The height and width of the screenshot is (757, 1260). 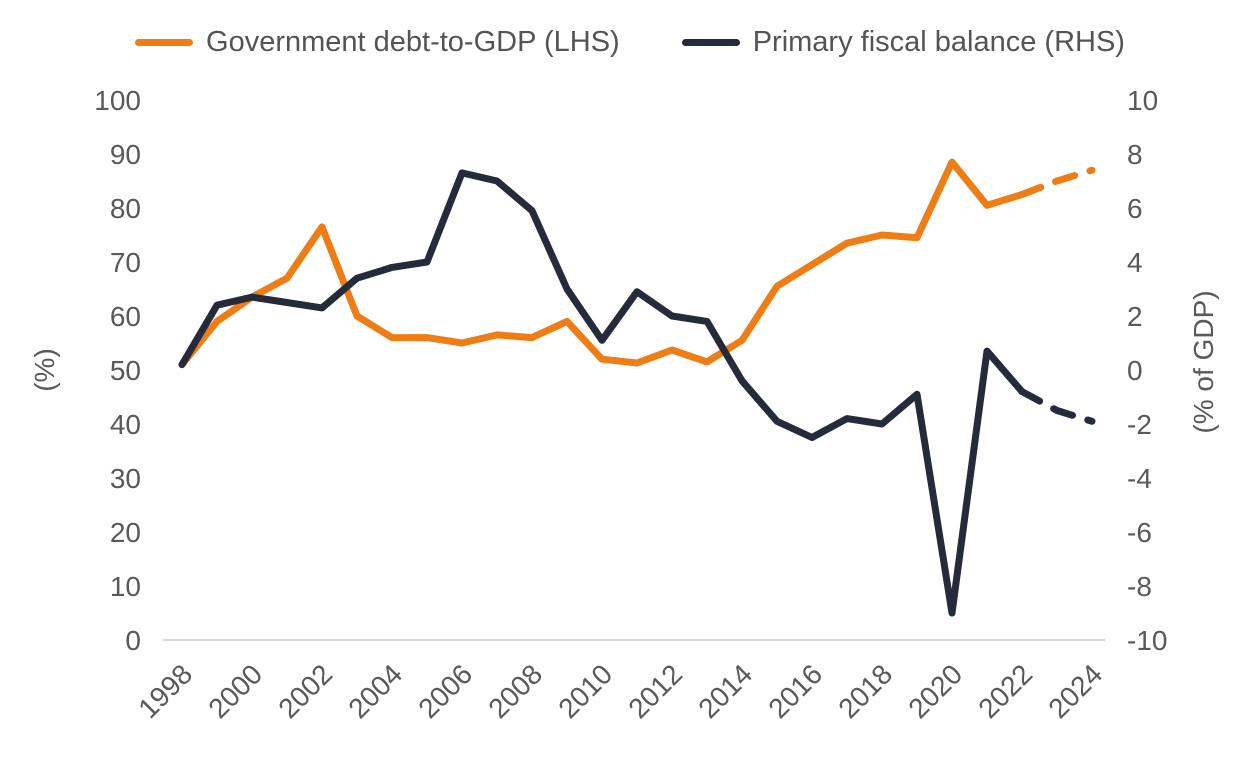 What do you see at coordinates (725, 691) in the screenshot?
I see `x-axis-tick-label: 2014` at bounding box center [725, 691].